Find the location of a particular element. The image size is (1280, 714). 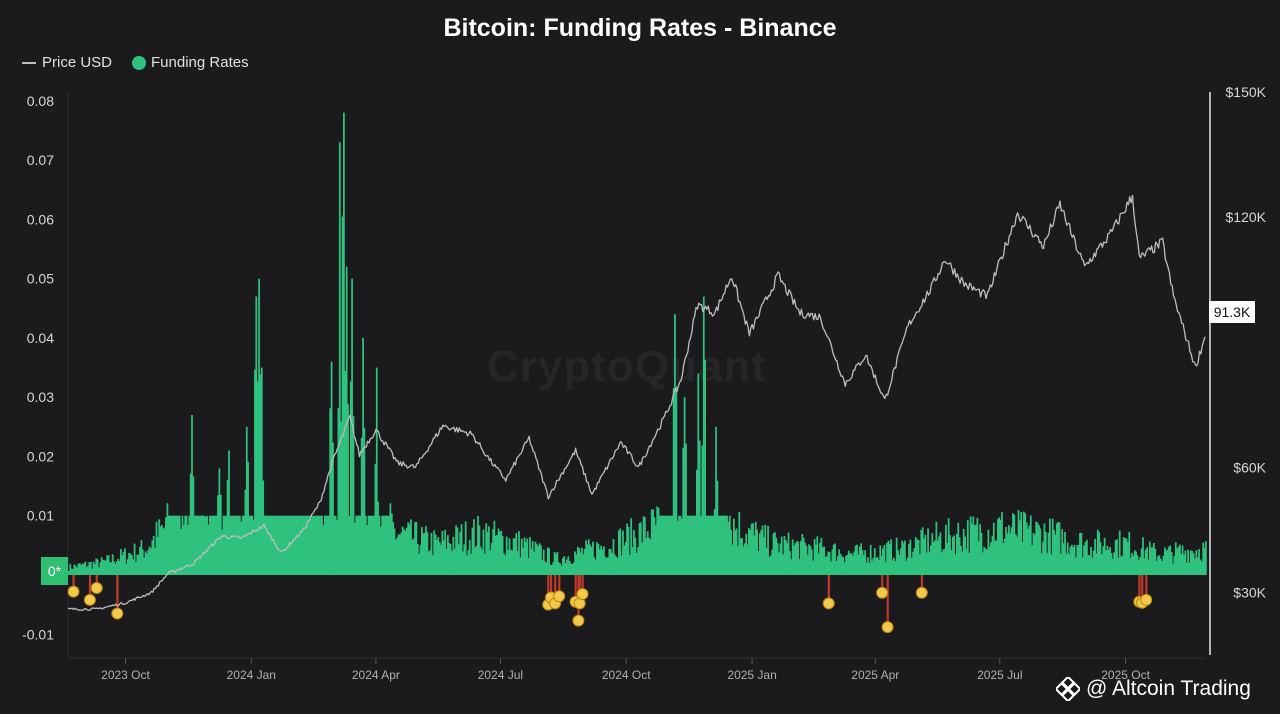

right-axis-tick-label: $30K is located at coordinates (1249, 592).